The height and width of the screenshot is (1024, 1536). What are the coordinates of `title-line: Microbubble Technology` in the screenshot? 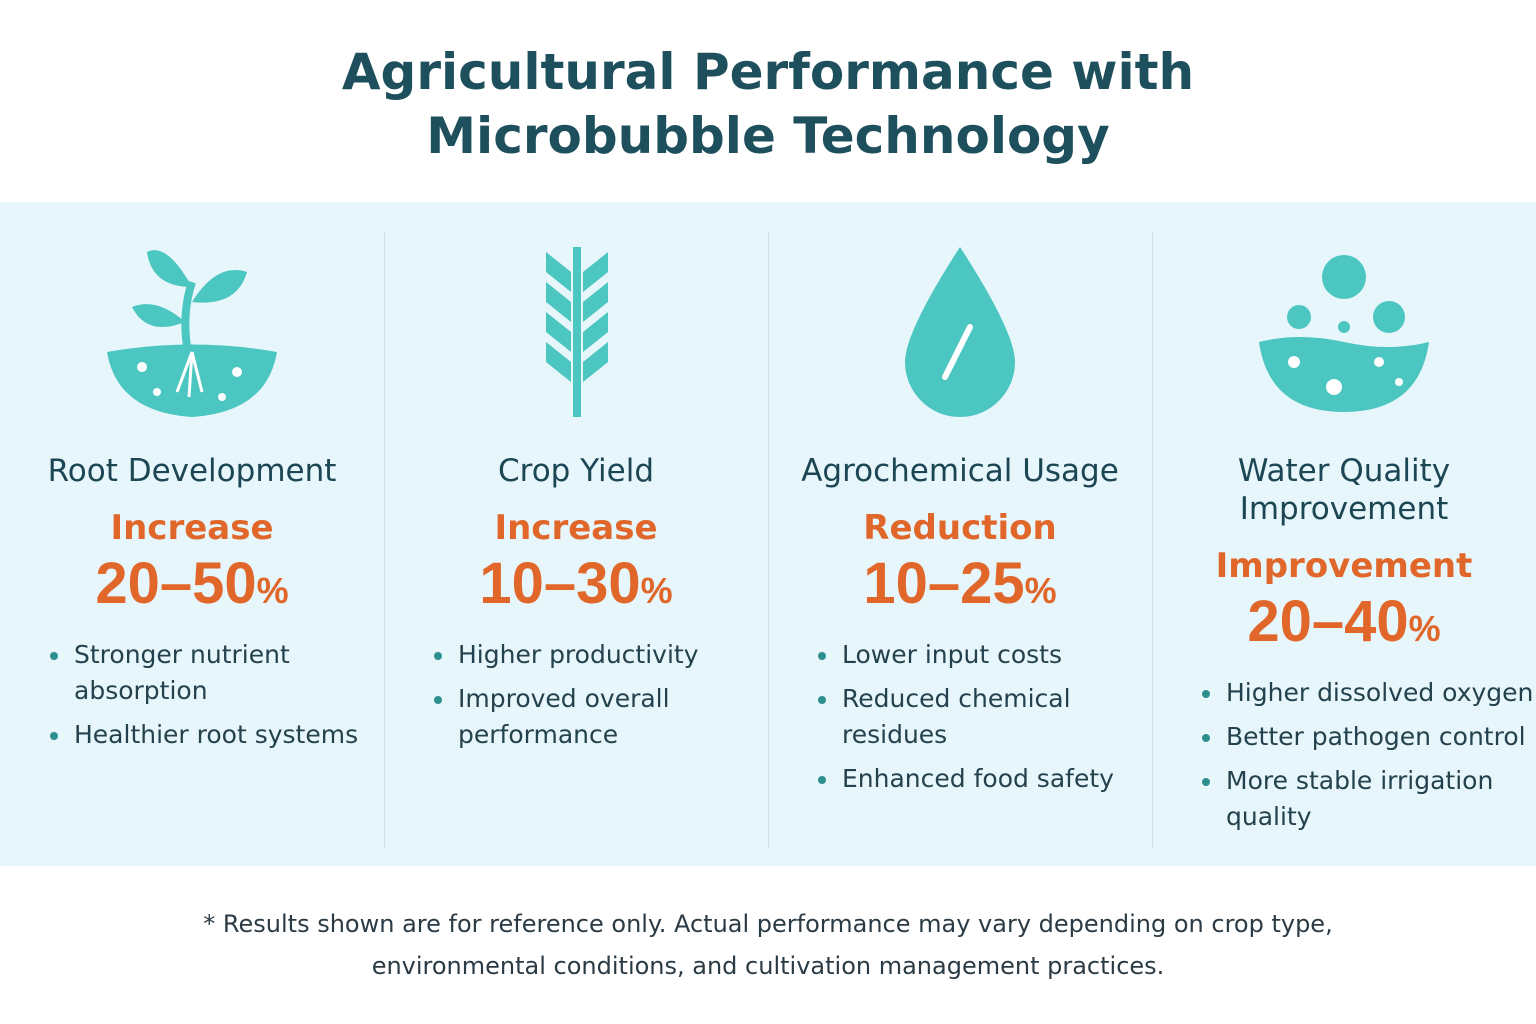 It's located at (768, 136).